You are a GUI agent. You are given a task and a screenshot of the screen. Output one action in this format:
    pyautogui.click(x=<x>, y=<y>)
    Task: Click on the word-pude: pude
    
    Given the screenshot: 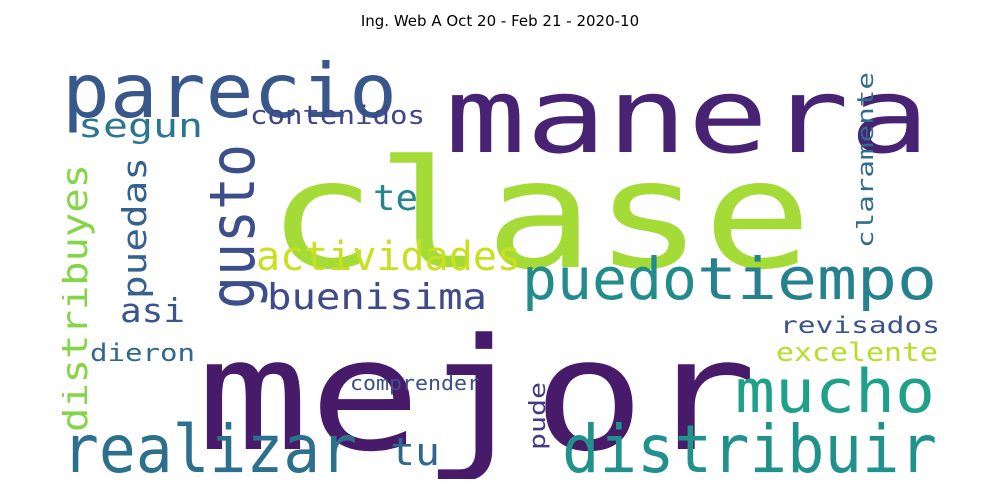 What is the action you would take?
    pyautogui.click(x=538, y=416)
    